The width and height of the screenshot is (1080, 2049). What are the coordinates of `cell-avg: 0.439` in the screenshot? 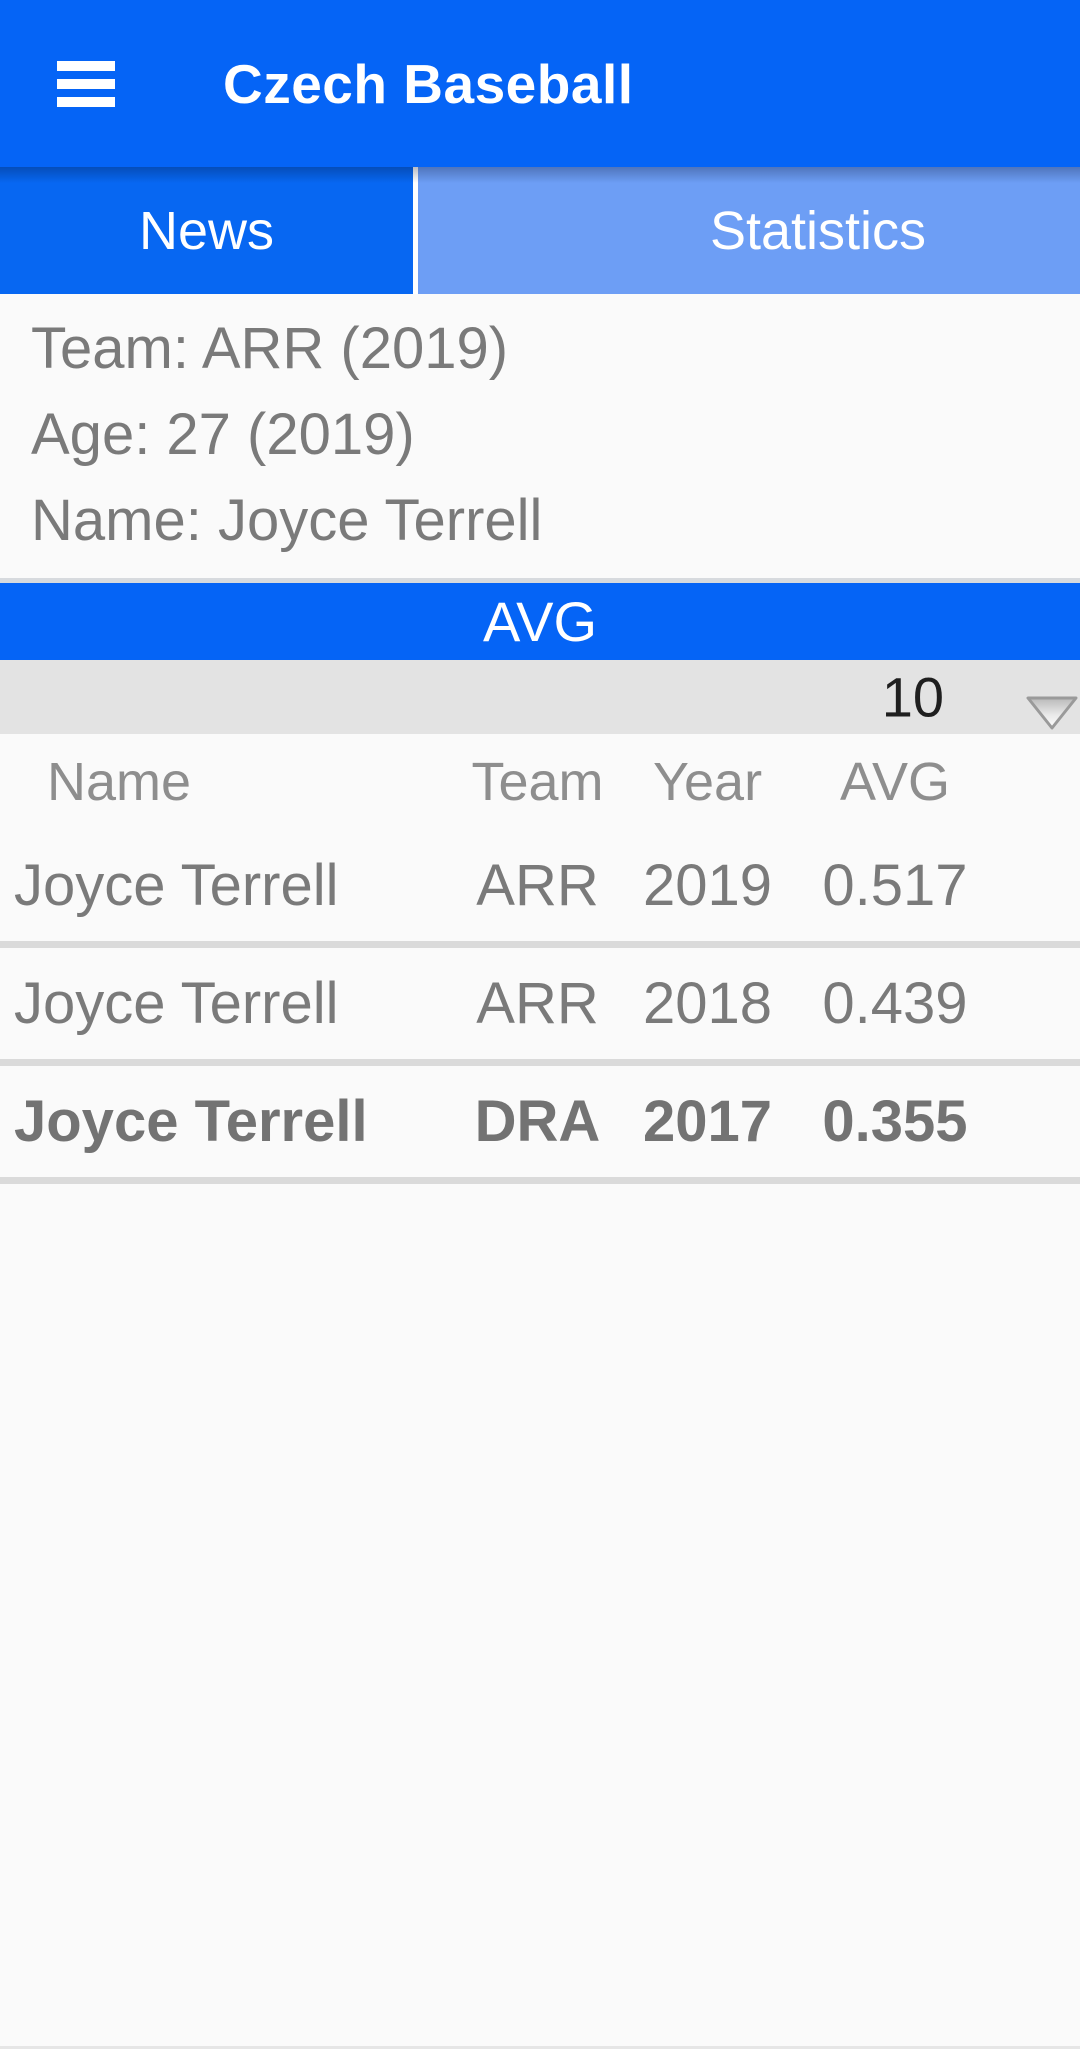 It's located at (895, 1003).